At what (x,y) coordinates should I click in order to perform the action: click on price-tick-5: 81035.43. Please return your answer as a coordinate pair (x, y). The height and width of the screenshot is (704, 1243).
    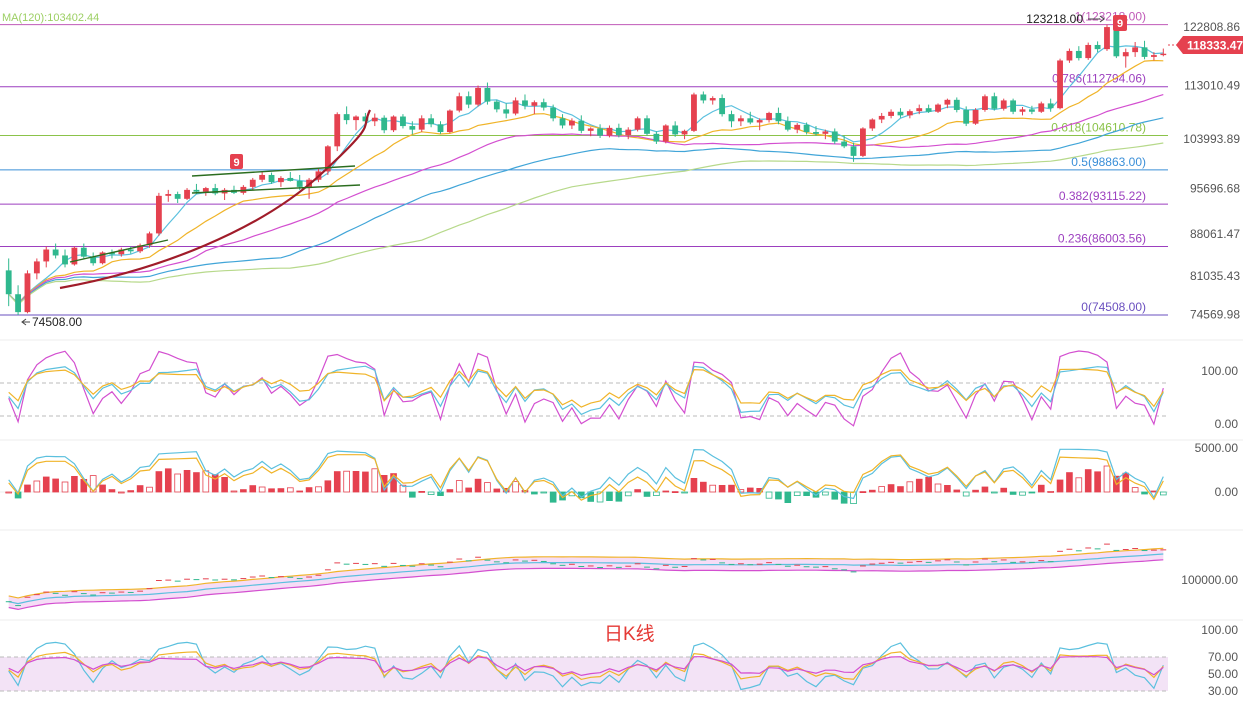
    Looking at the image, I should click on (1215, 276).